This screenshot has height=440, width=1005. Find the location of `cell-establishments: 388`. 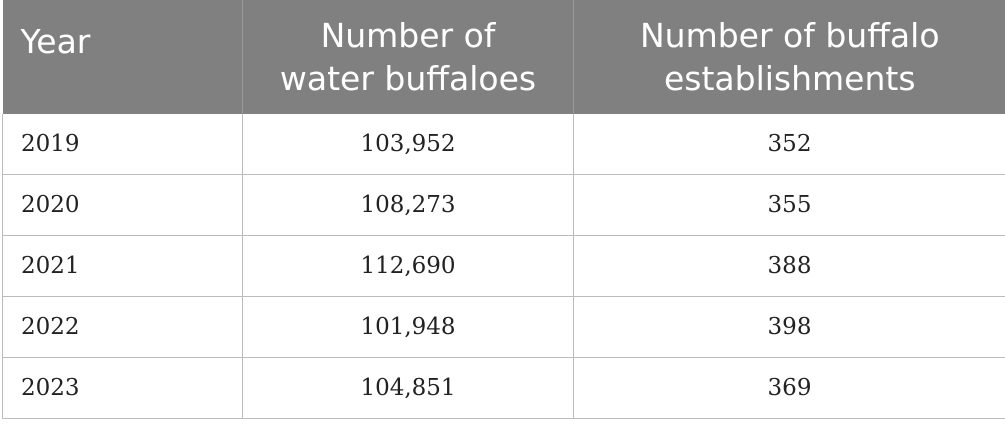

cell-establishments: 388 is located at coordinates (789, 266).